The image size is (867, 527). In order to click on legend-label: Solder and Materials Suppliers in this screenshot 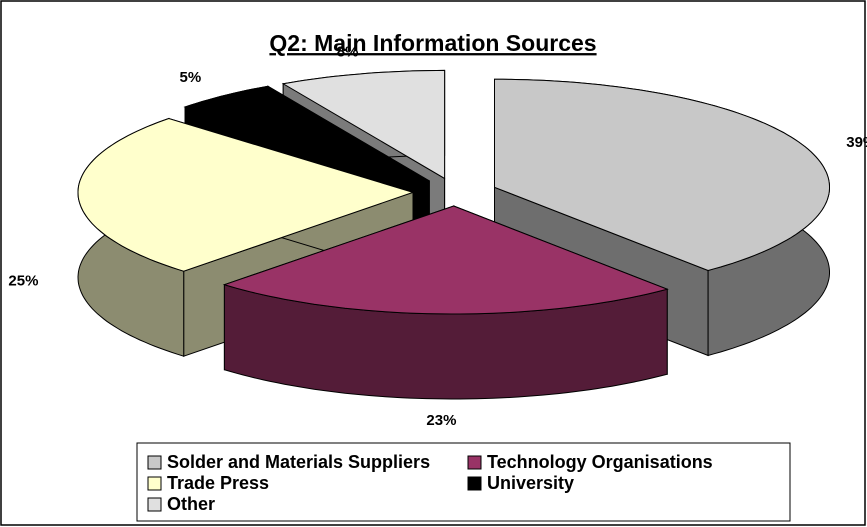, I will do `click(298, 462)`.